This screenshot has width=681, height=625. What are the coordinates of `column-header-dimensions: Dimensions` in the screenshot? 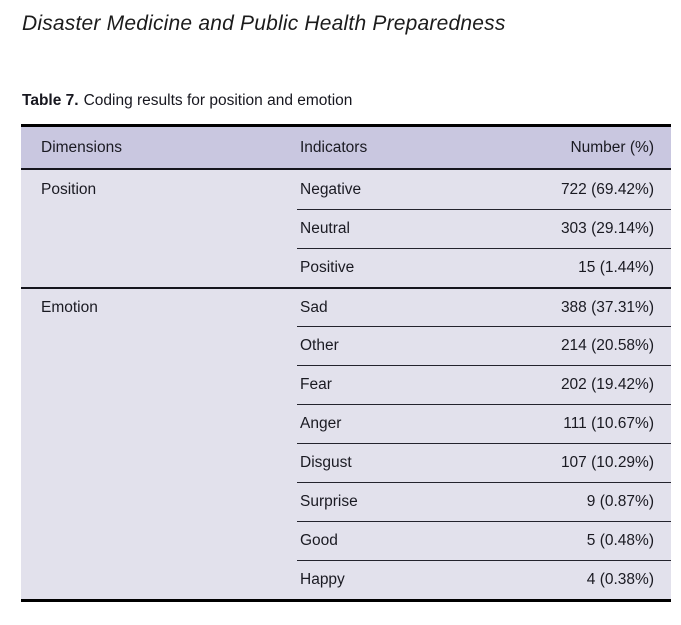 It's located at (81, 147).